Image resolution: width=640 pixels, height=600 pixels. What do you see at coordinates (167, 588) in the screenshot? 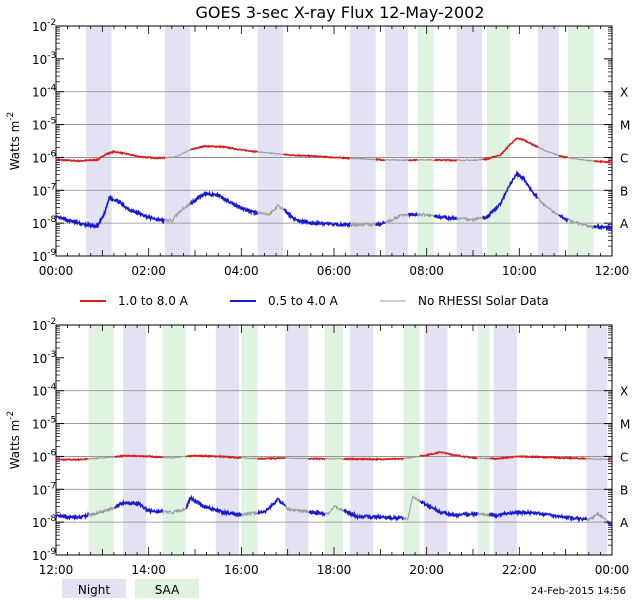
I see `saa-key-swatch` at bounding box center [167, 588].